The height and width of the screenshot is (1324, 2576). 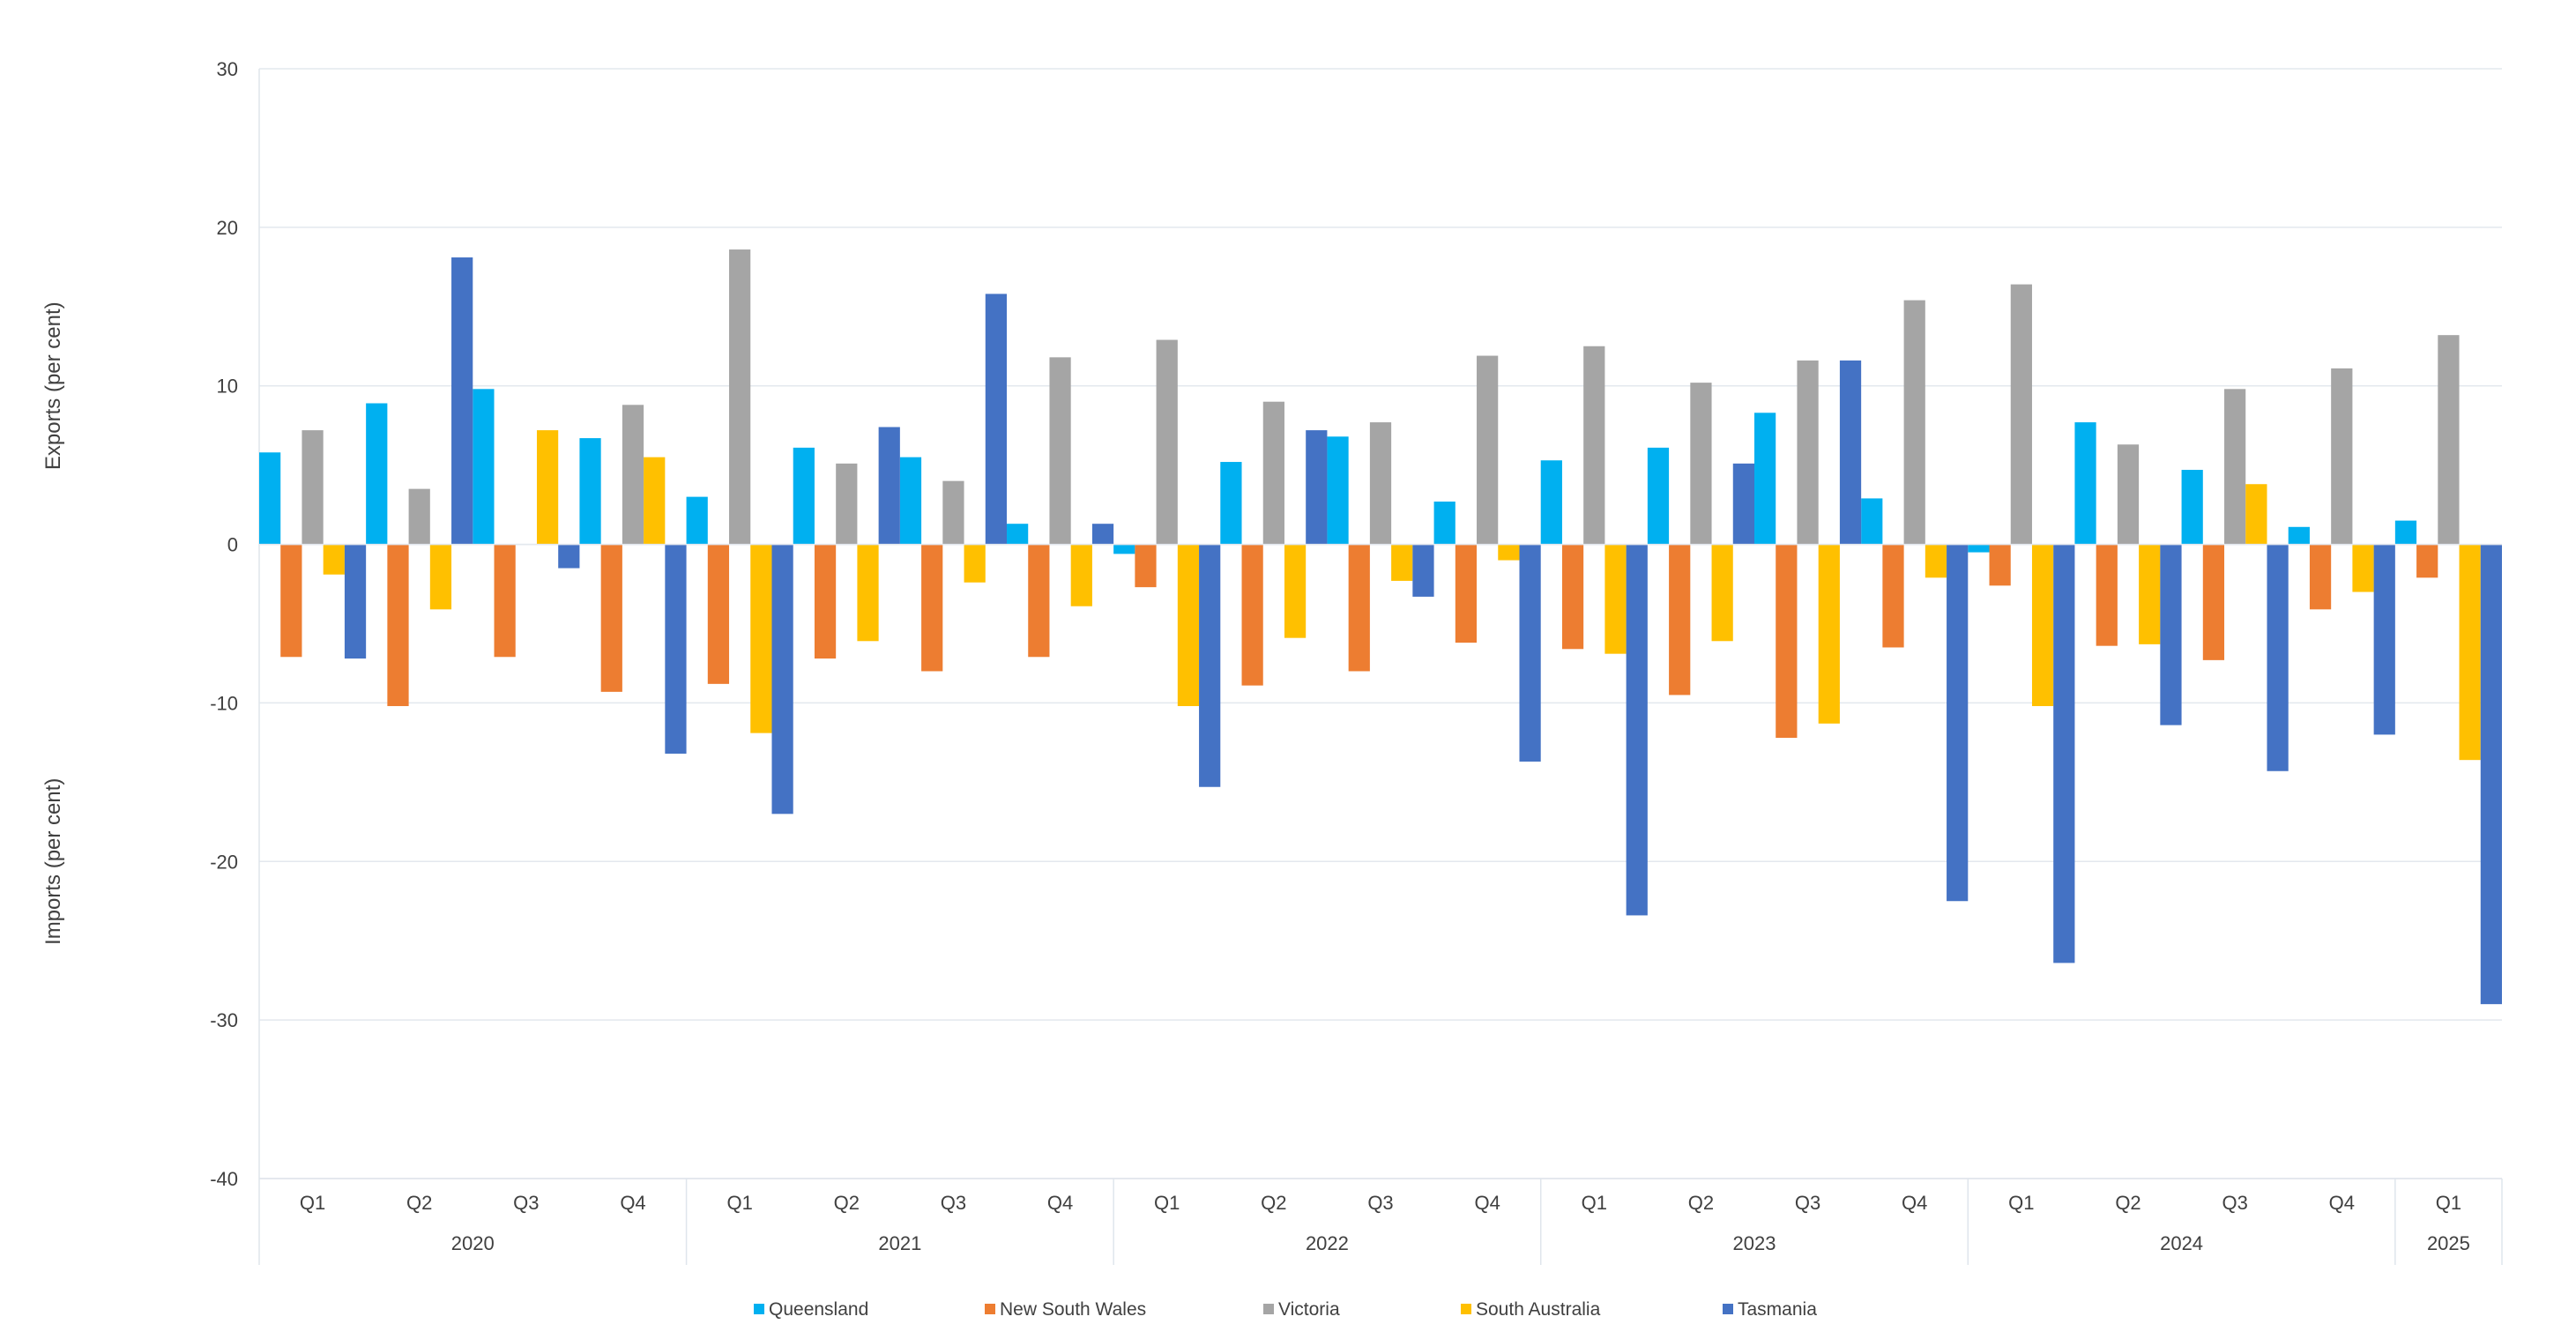 What do you see at coordinates (227, 387) in the screenshot?
I see `y-tick-label: 10` at bounding box center [227, 387].